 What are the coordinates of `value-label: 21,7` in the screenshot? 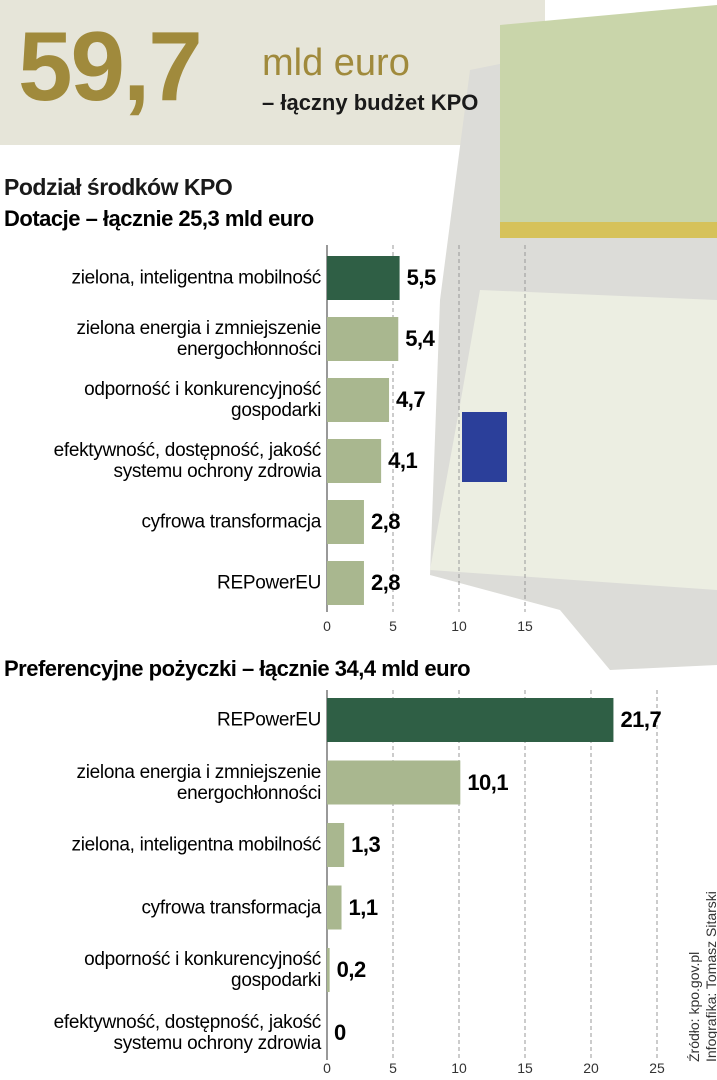 It's located at (641, 719).